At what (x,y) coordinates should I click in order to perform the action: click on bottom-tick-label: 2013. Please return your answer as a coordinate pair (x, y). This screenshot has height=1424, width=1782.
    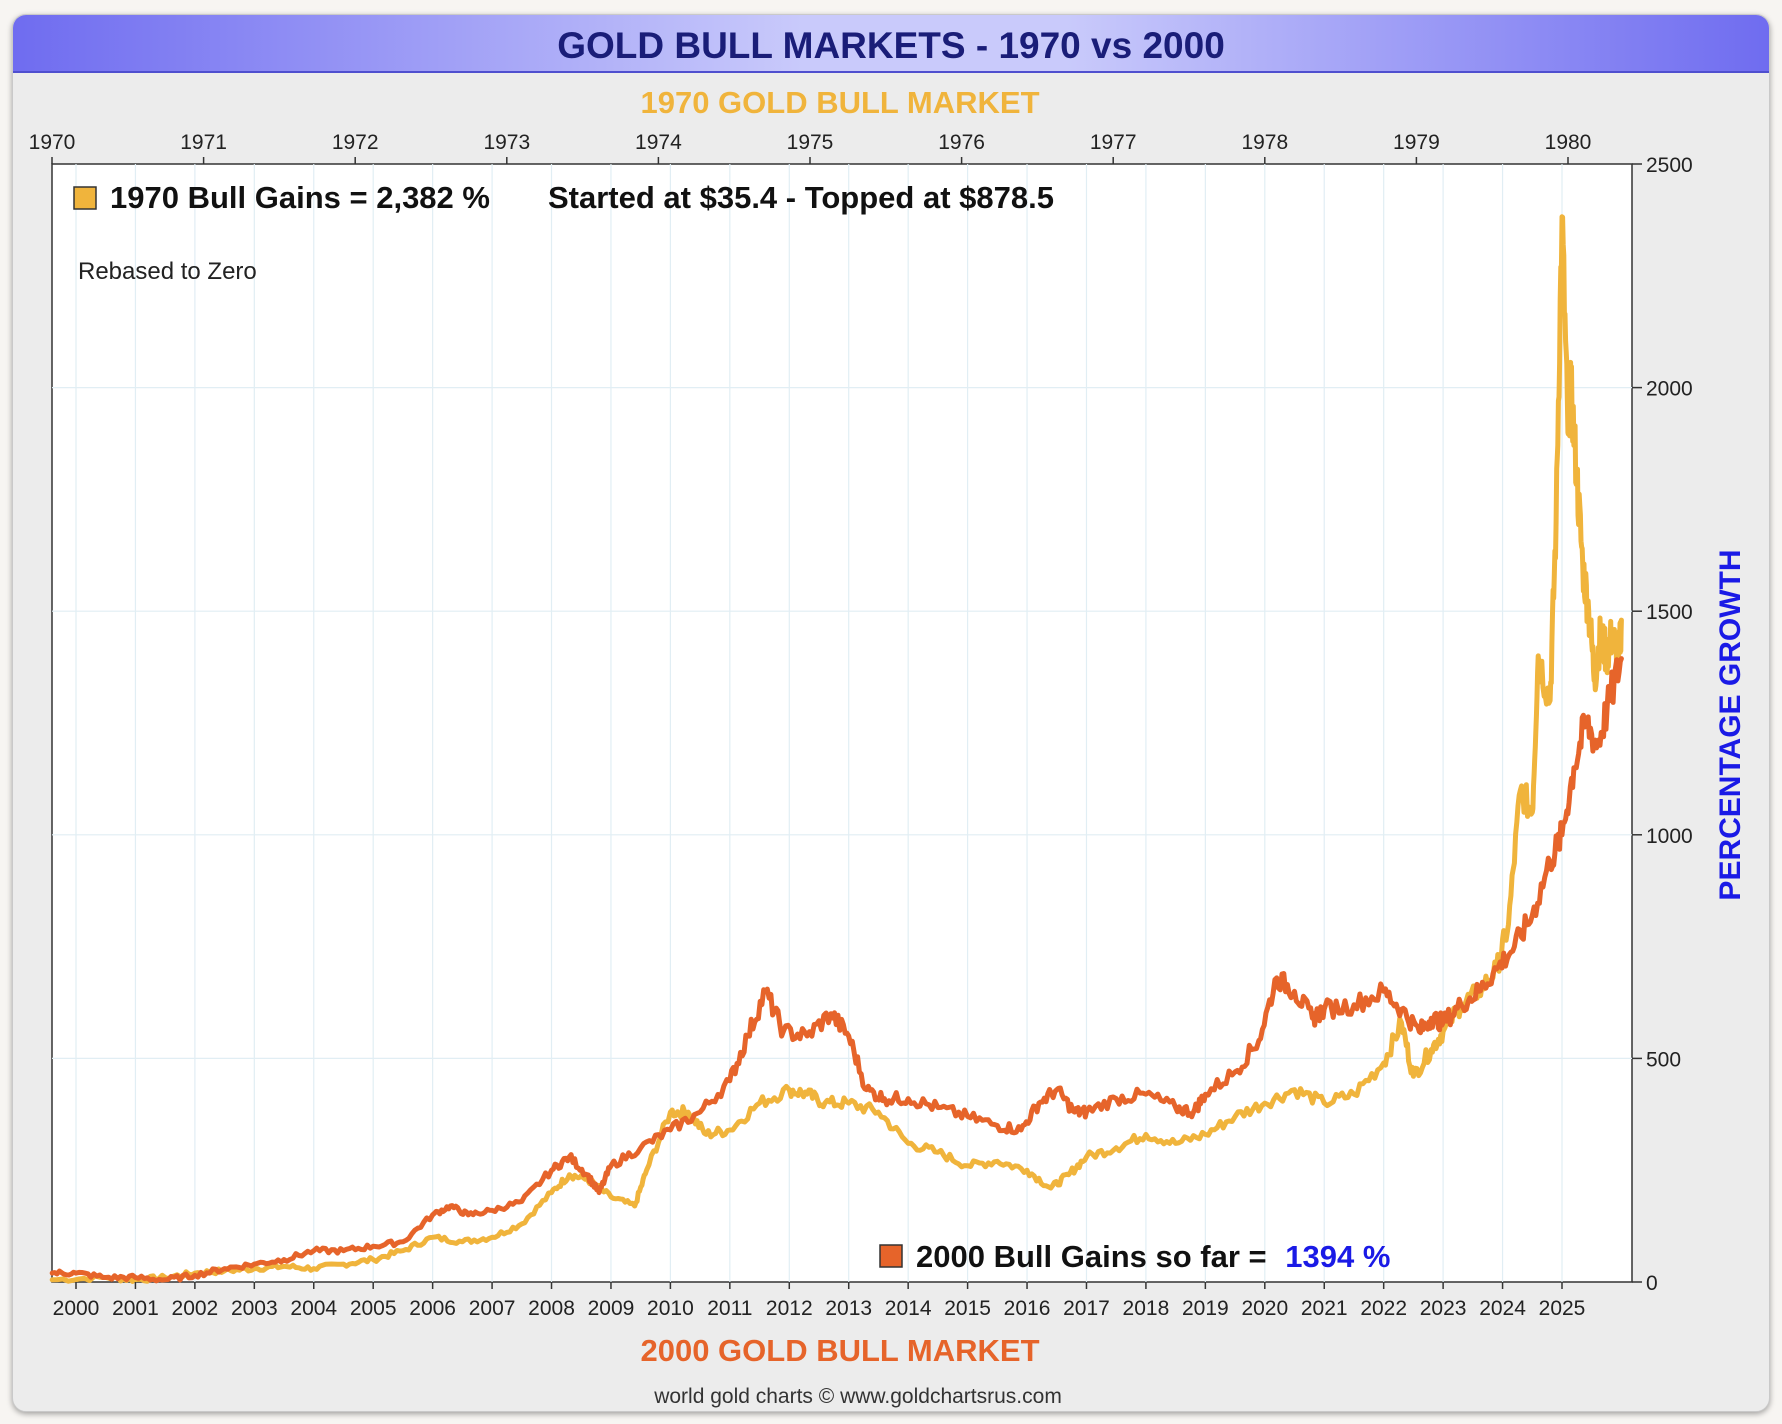
    Looking at the image, I should click on (848, 1308).